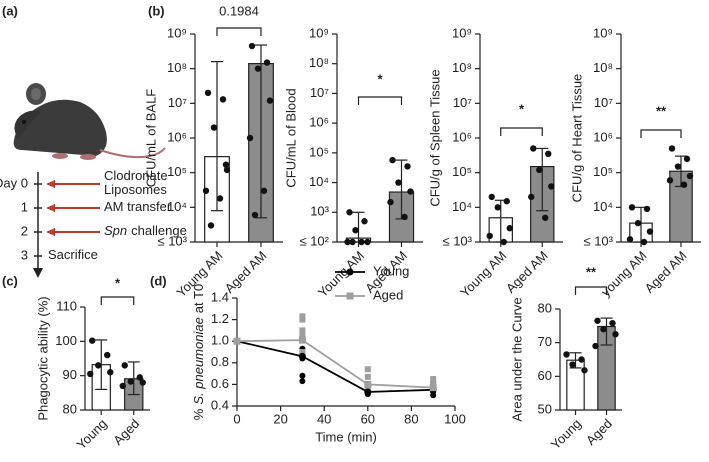  I want to click on x-axis-title: Time (min), so click(346, 436).